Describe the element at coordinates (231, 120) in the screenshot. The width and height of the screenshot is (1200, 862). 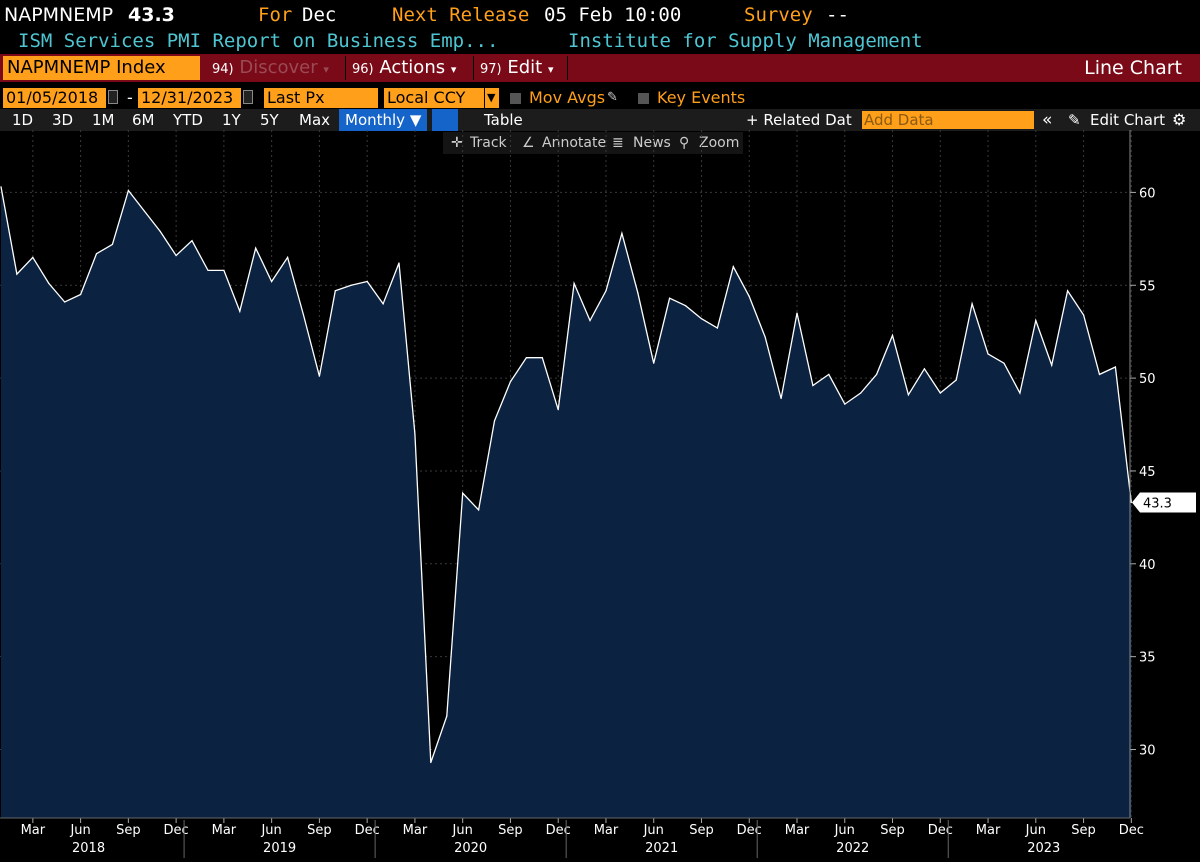
I see `period-1y: 1Y` at that location.